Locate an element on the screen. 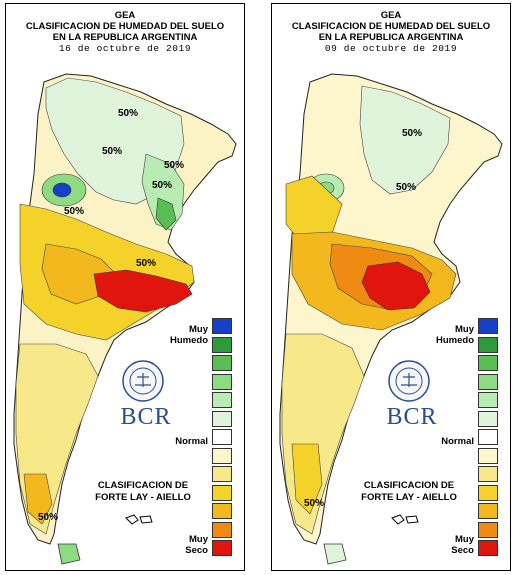 The width and height of the screenshot is (513, 575). region-nw-very-wet is located at coordinates (62, 190).